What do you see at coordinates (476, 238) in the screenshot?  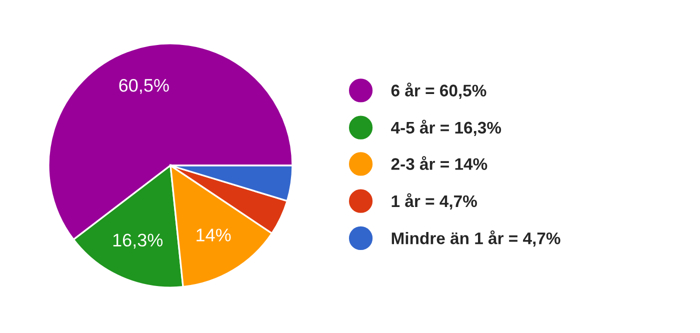 I see `legend-label: Mindre än 1 år = 4,7%` at bounding box center [476, 238].